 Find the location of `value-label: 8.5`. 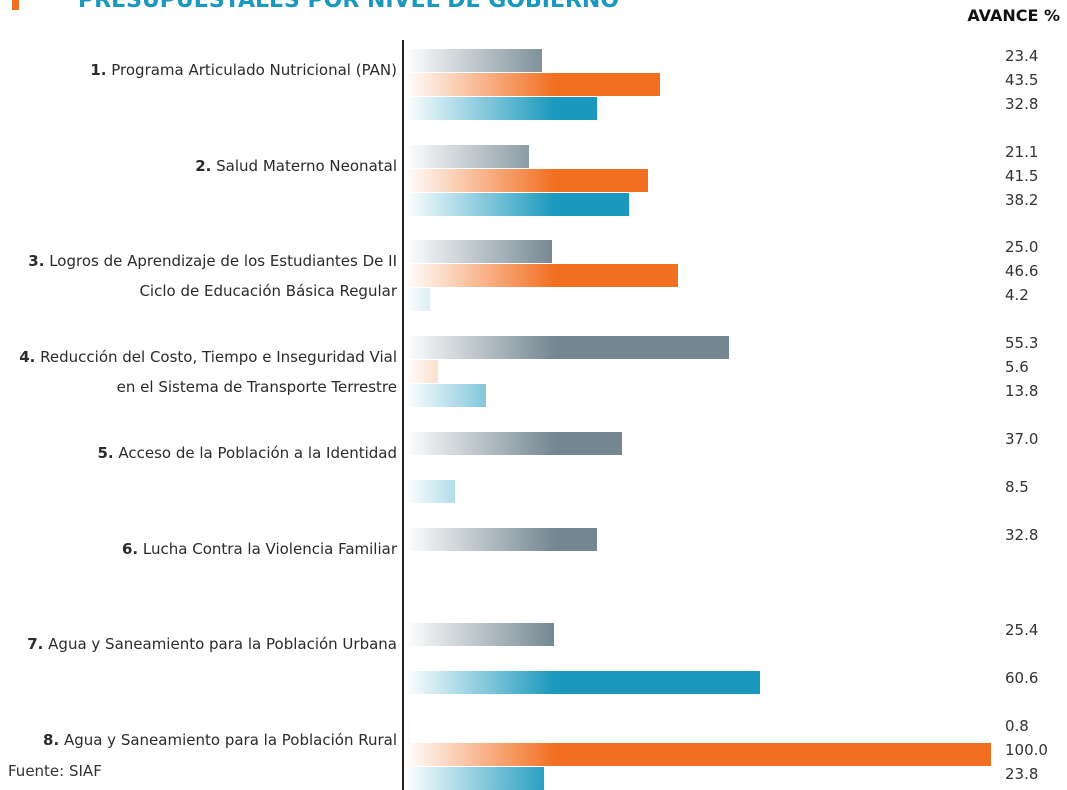

value-label: 8.5 is located at coordinates (1017, 486).